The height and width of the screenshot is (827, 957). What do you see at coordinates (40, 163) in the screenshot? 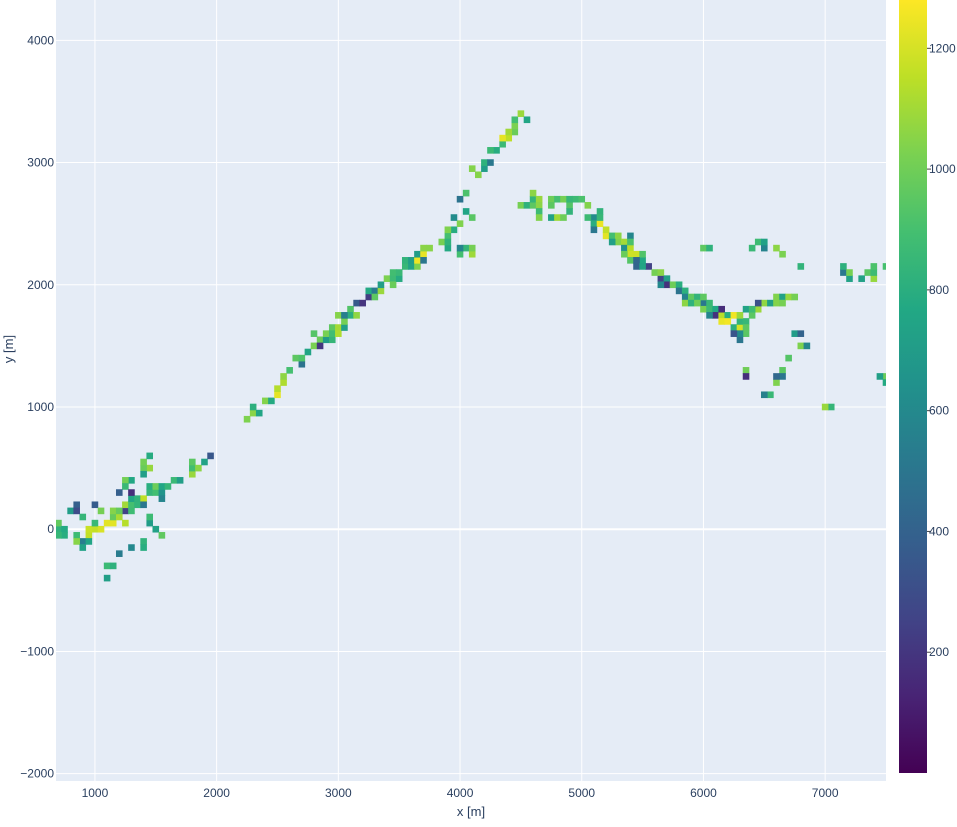
I see `y-tick-label: 3000` at bounding box center [40, 163].